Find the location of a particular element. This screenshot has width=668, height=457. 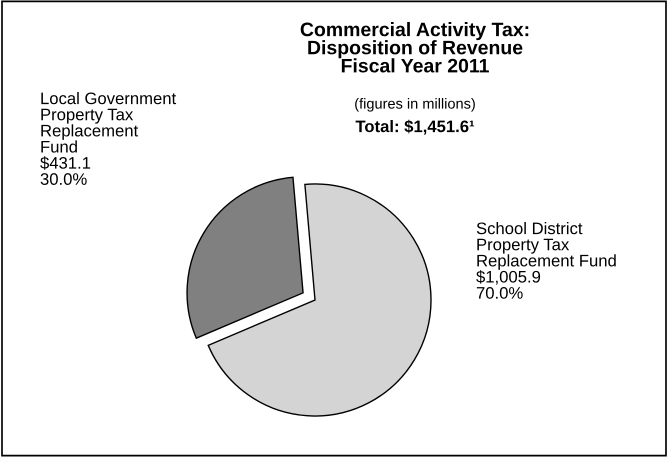

chart-subtitle: (figures in millions) is located at coordinates (415, 105).